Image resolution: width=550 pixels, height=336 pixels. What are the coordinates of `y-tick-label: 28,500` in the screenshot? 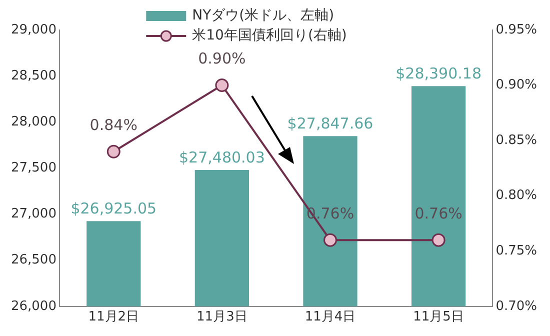 It's located at (33, 76).